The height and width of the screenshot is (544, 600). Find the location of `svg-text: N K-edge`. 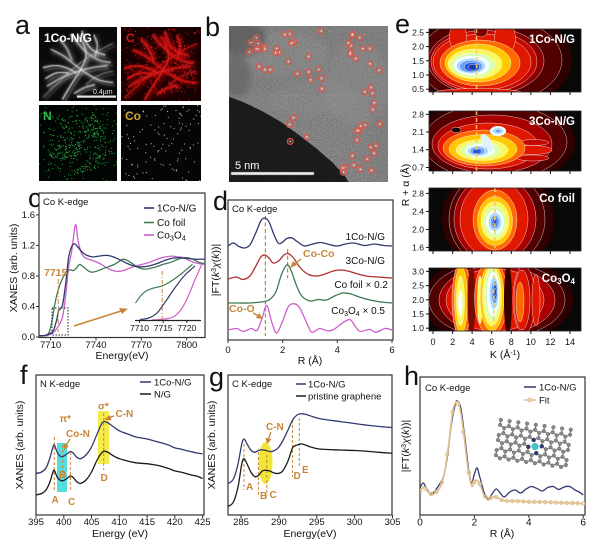

svg-text: N K-edge is located at coordinates (60, 384).